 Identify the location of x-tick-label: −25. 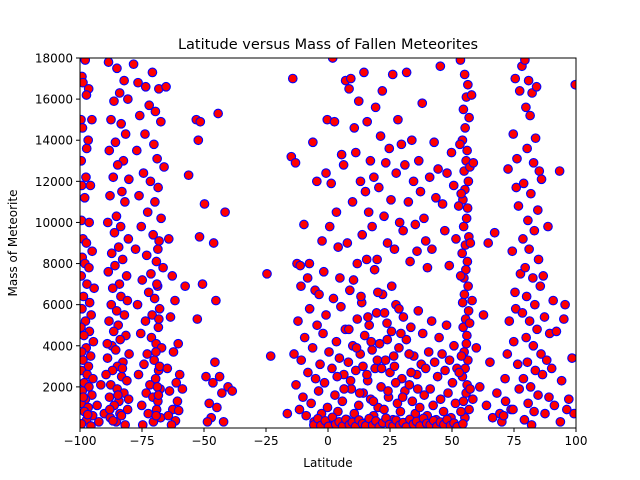
(265, 441).